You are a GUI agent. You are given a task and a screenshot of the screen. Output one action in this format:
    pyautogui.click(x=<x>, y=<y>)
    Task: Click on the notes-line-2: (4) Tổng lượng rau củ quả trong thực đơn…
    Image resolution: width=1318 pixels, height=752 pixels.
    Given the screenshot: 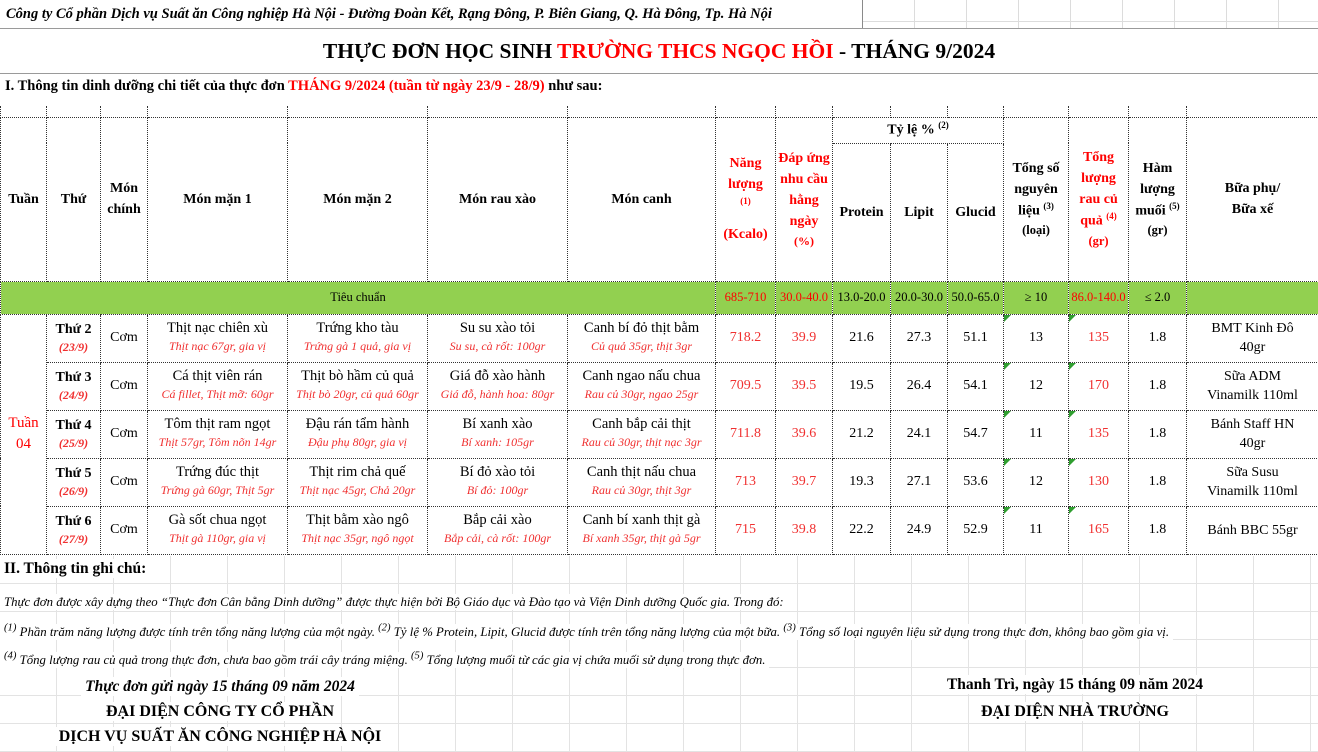 What is the action you would take?
    pyautogui.click(x=385, y=660)
    